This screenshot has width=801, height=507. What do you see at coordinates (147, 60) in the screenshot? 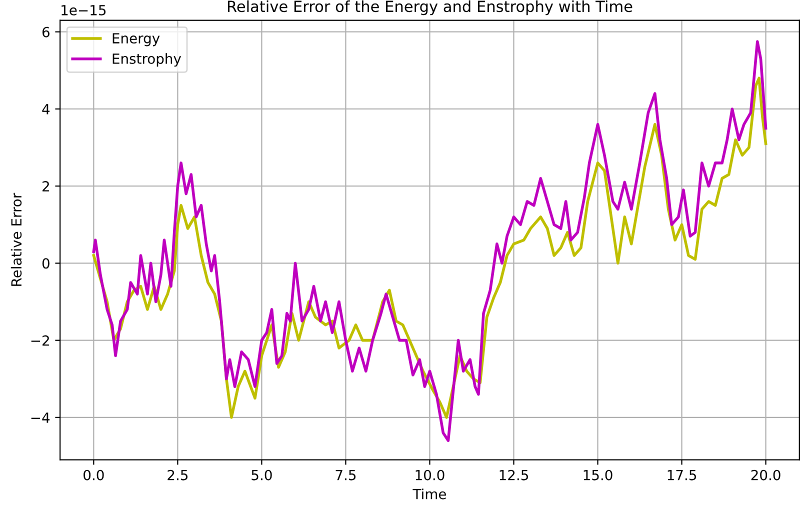
I see `legend-label: Enstrophy` at bounding box center [147, 60].